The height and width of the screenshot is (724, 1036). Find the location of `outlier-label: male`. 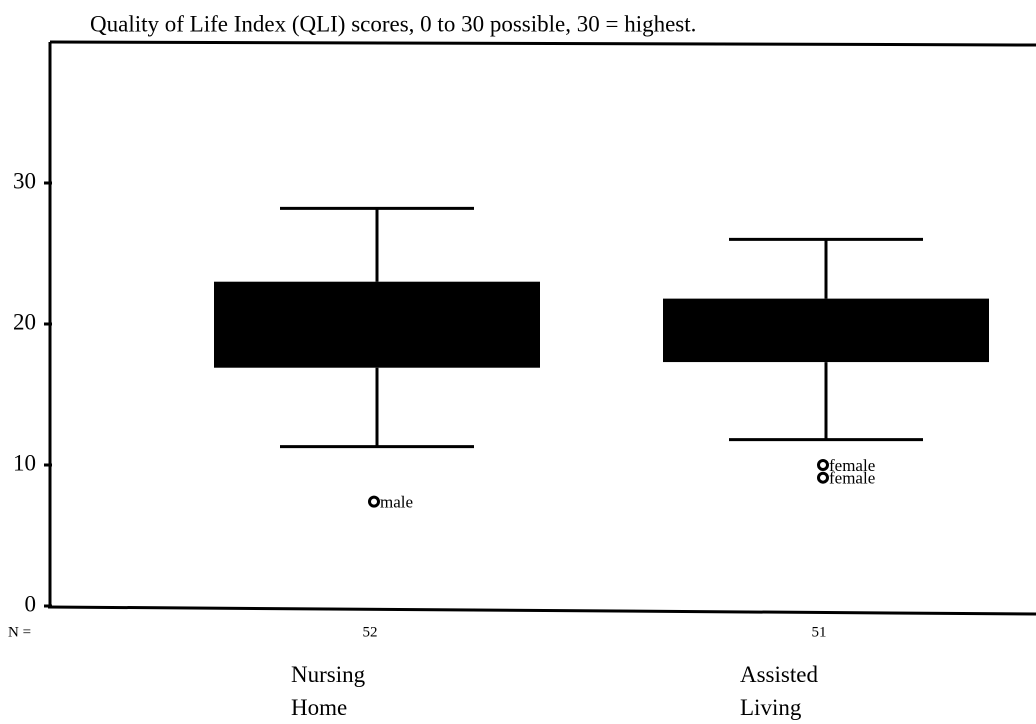

outlier-label: male is located at coordinates (396, 502).